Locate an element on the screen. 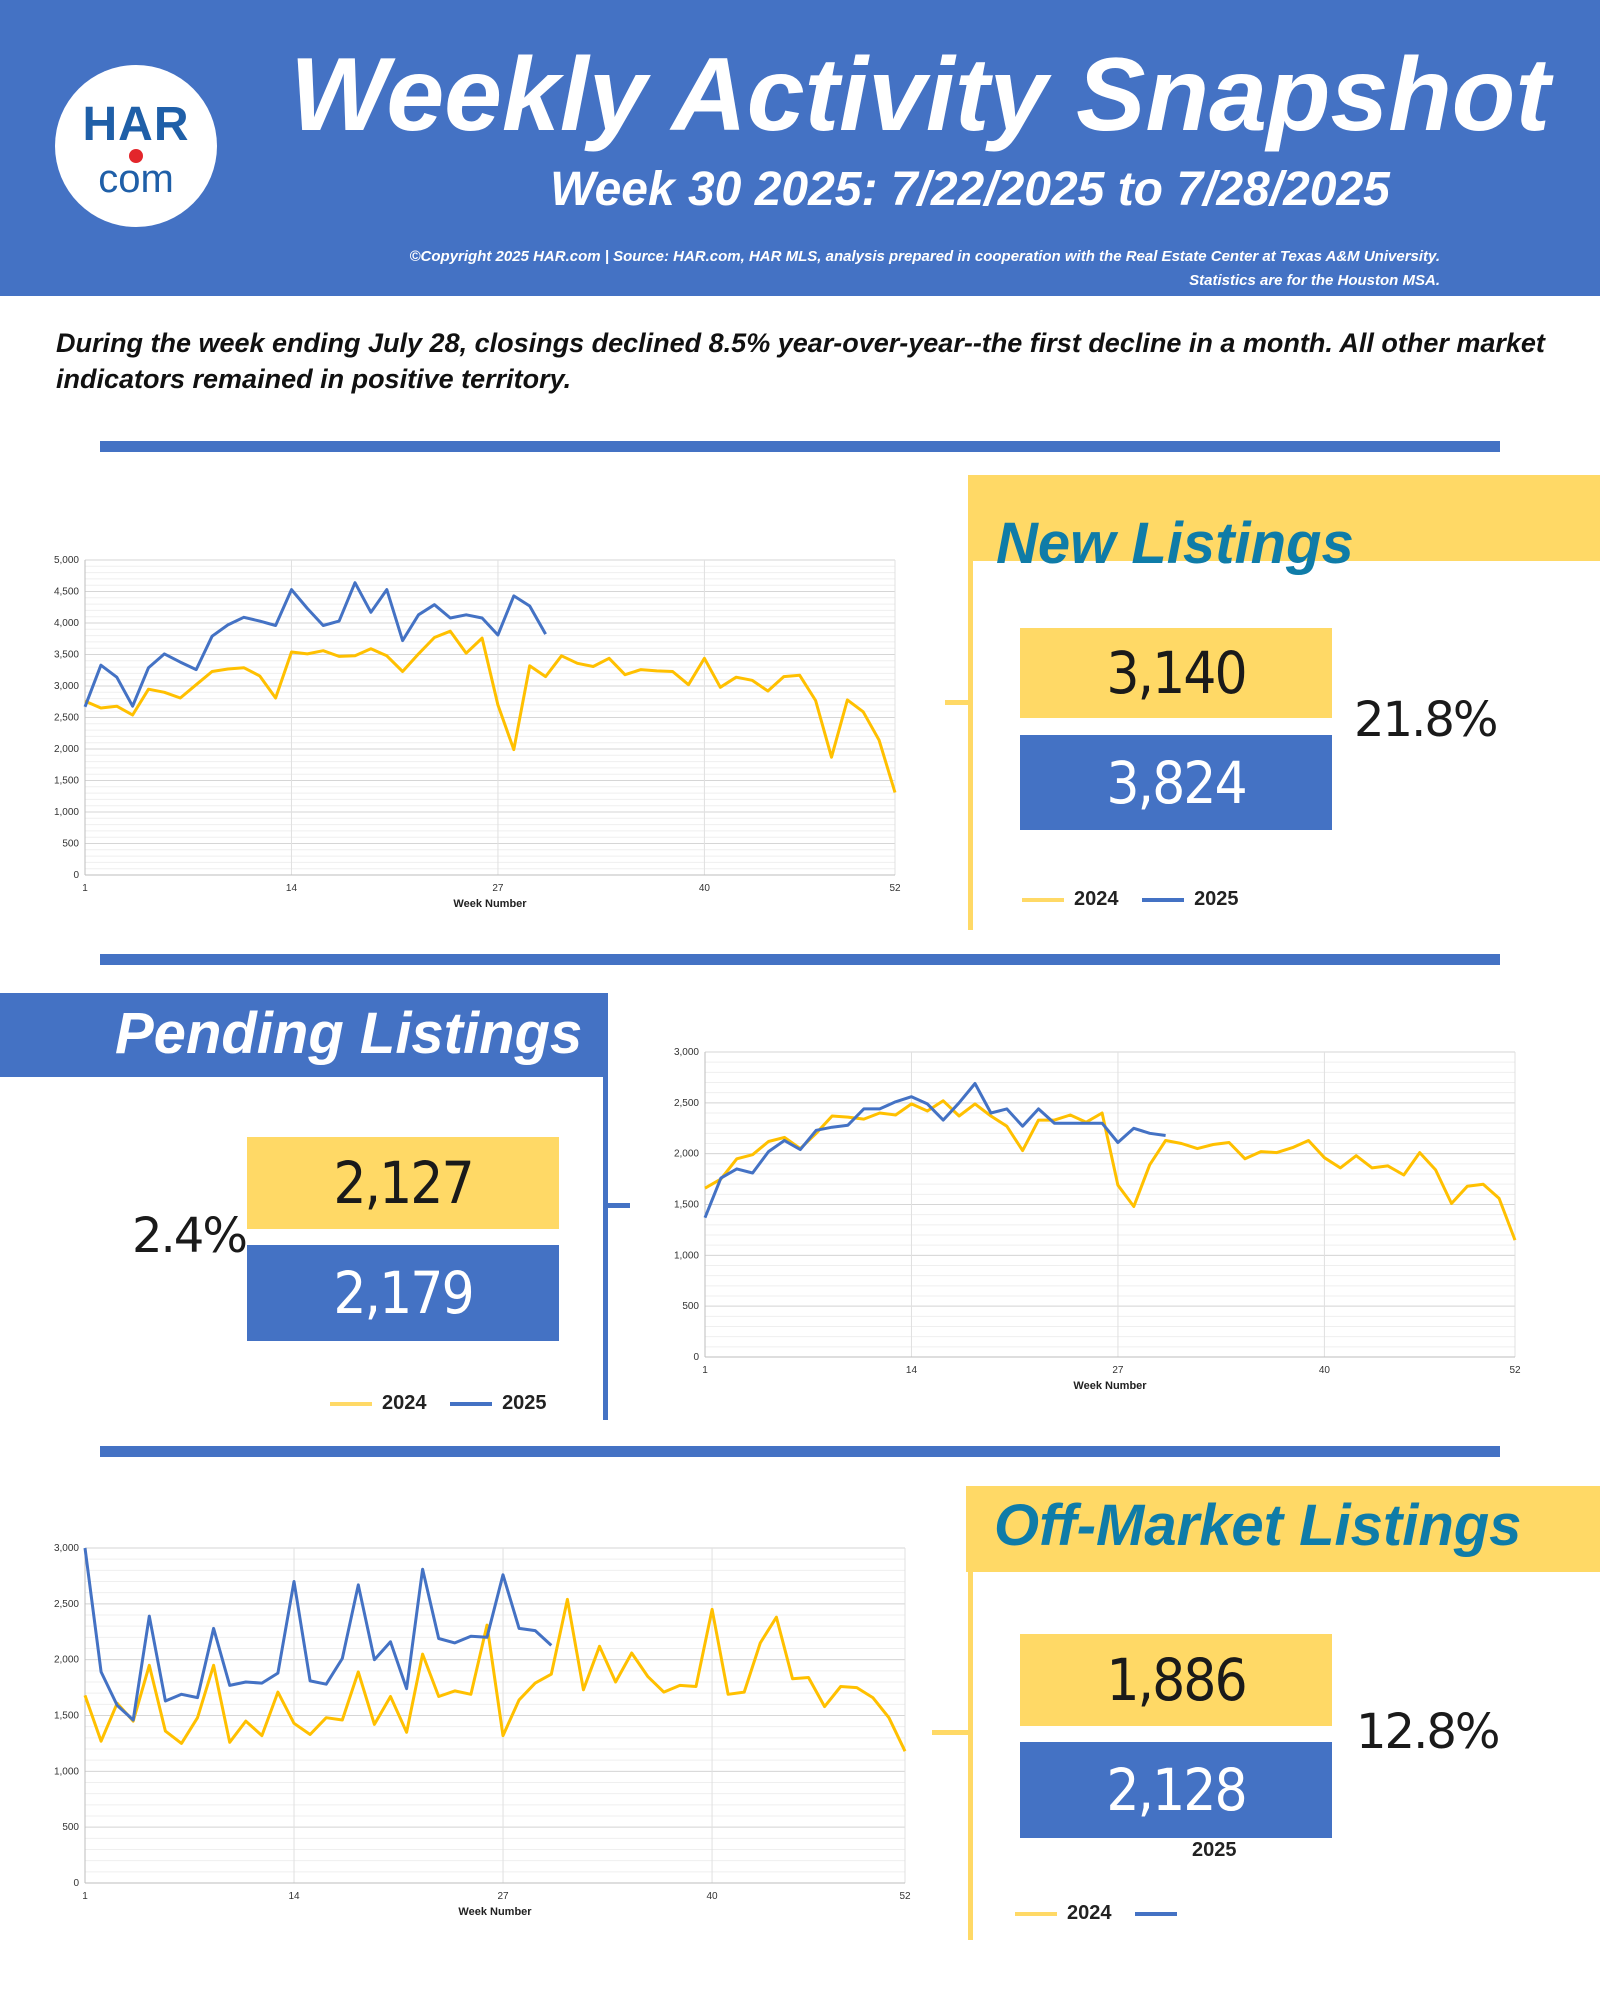 The height and width of the screenshot is (2000, 1600). pending-listings-title-band is located at coordinates (303, 1035).